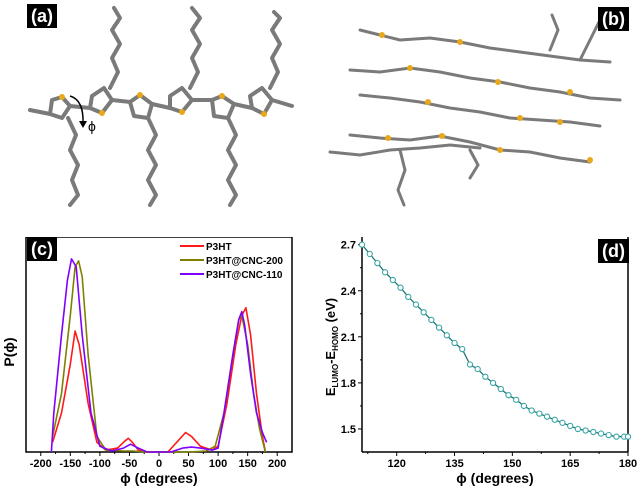 The image size is (637, 494). What do you see at coordinates (41, 464) in the screenshot?
I see `svg-text: -200` at bounding box center [41, 464].